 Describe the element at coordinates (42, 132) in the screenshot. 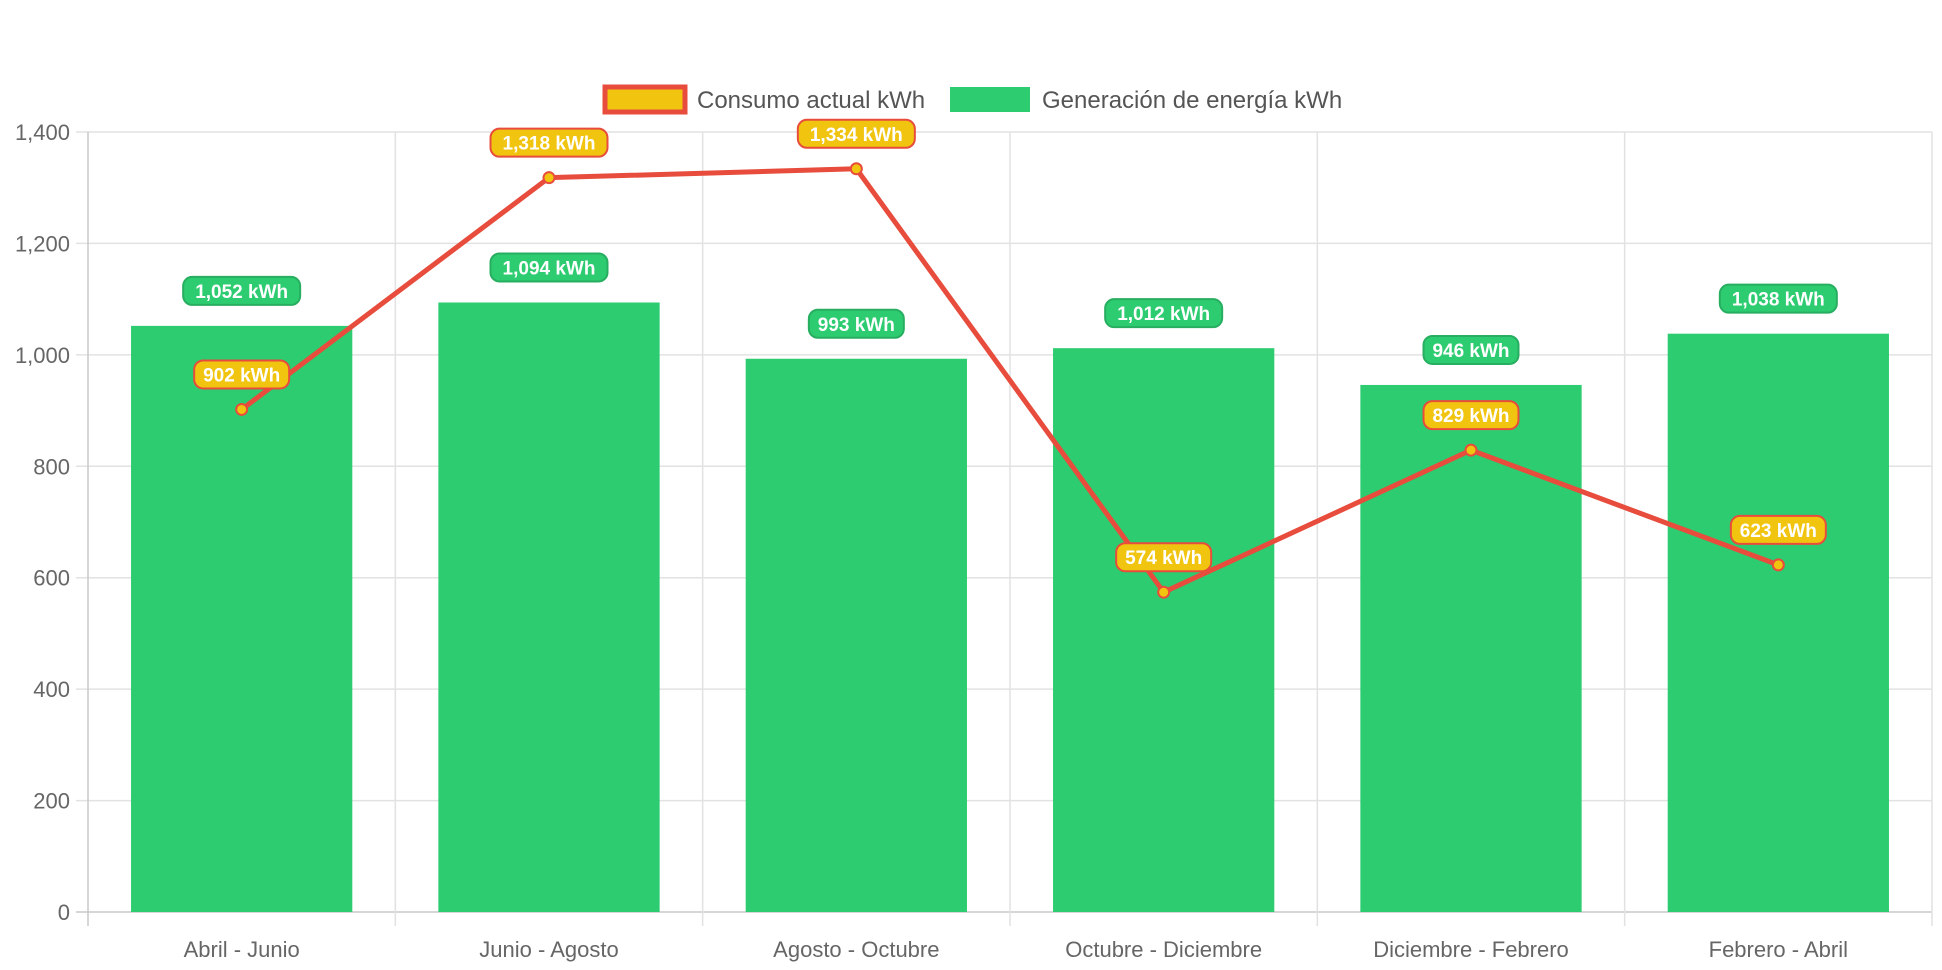

I see `y-tick-label: 1,400` at that location.